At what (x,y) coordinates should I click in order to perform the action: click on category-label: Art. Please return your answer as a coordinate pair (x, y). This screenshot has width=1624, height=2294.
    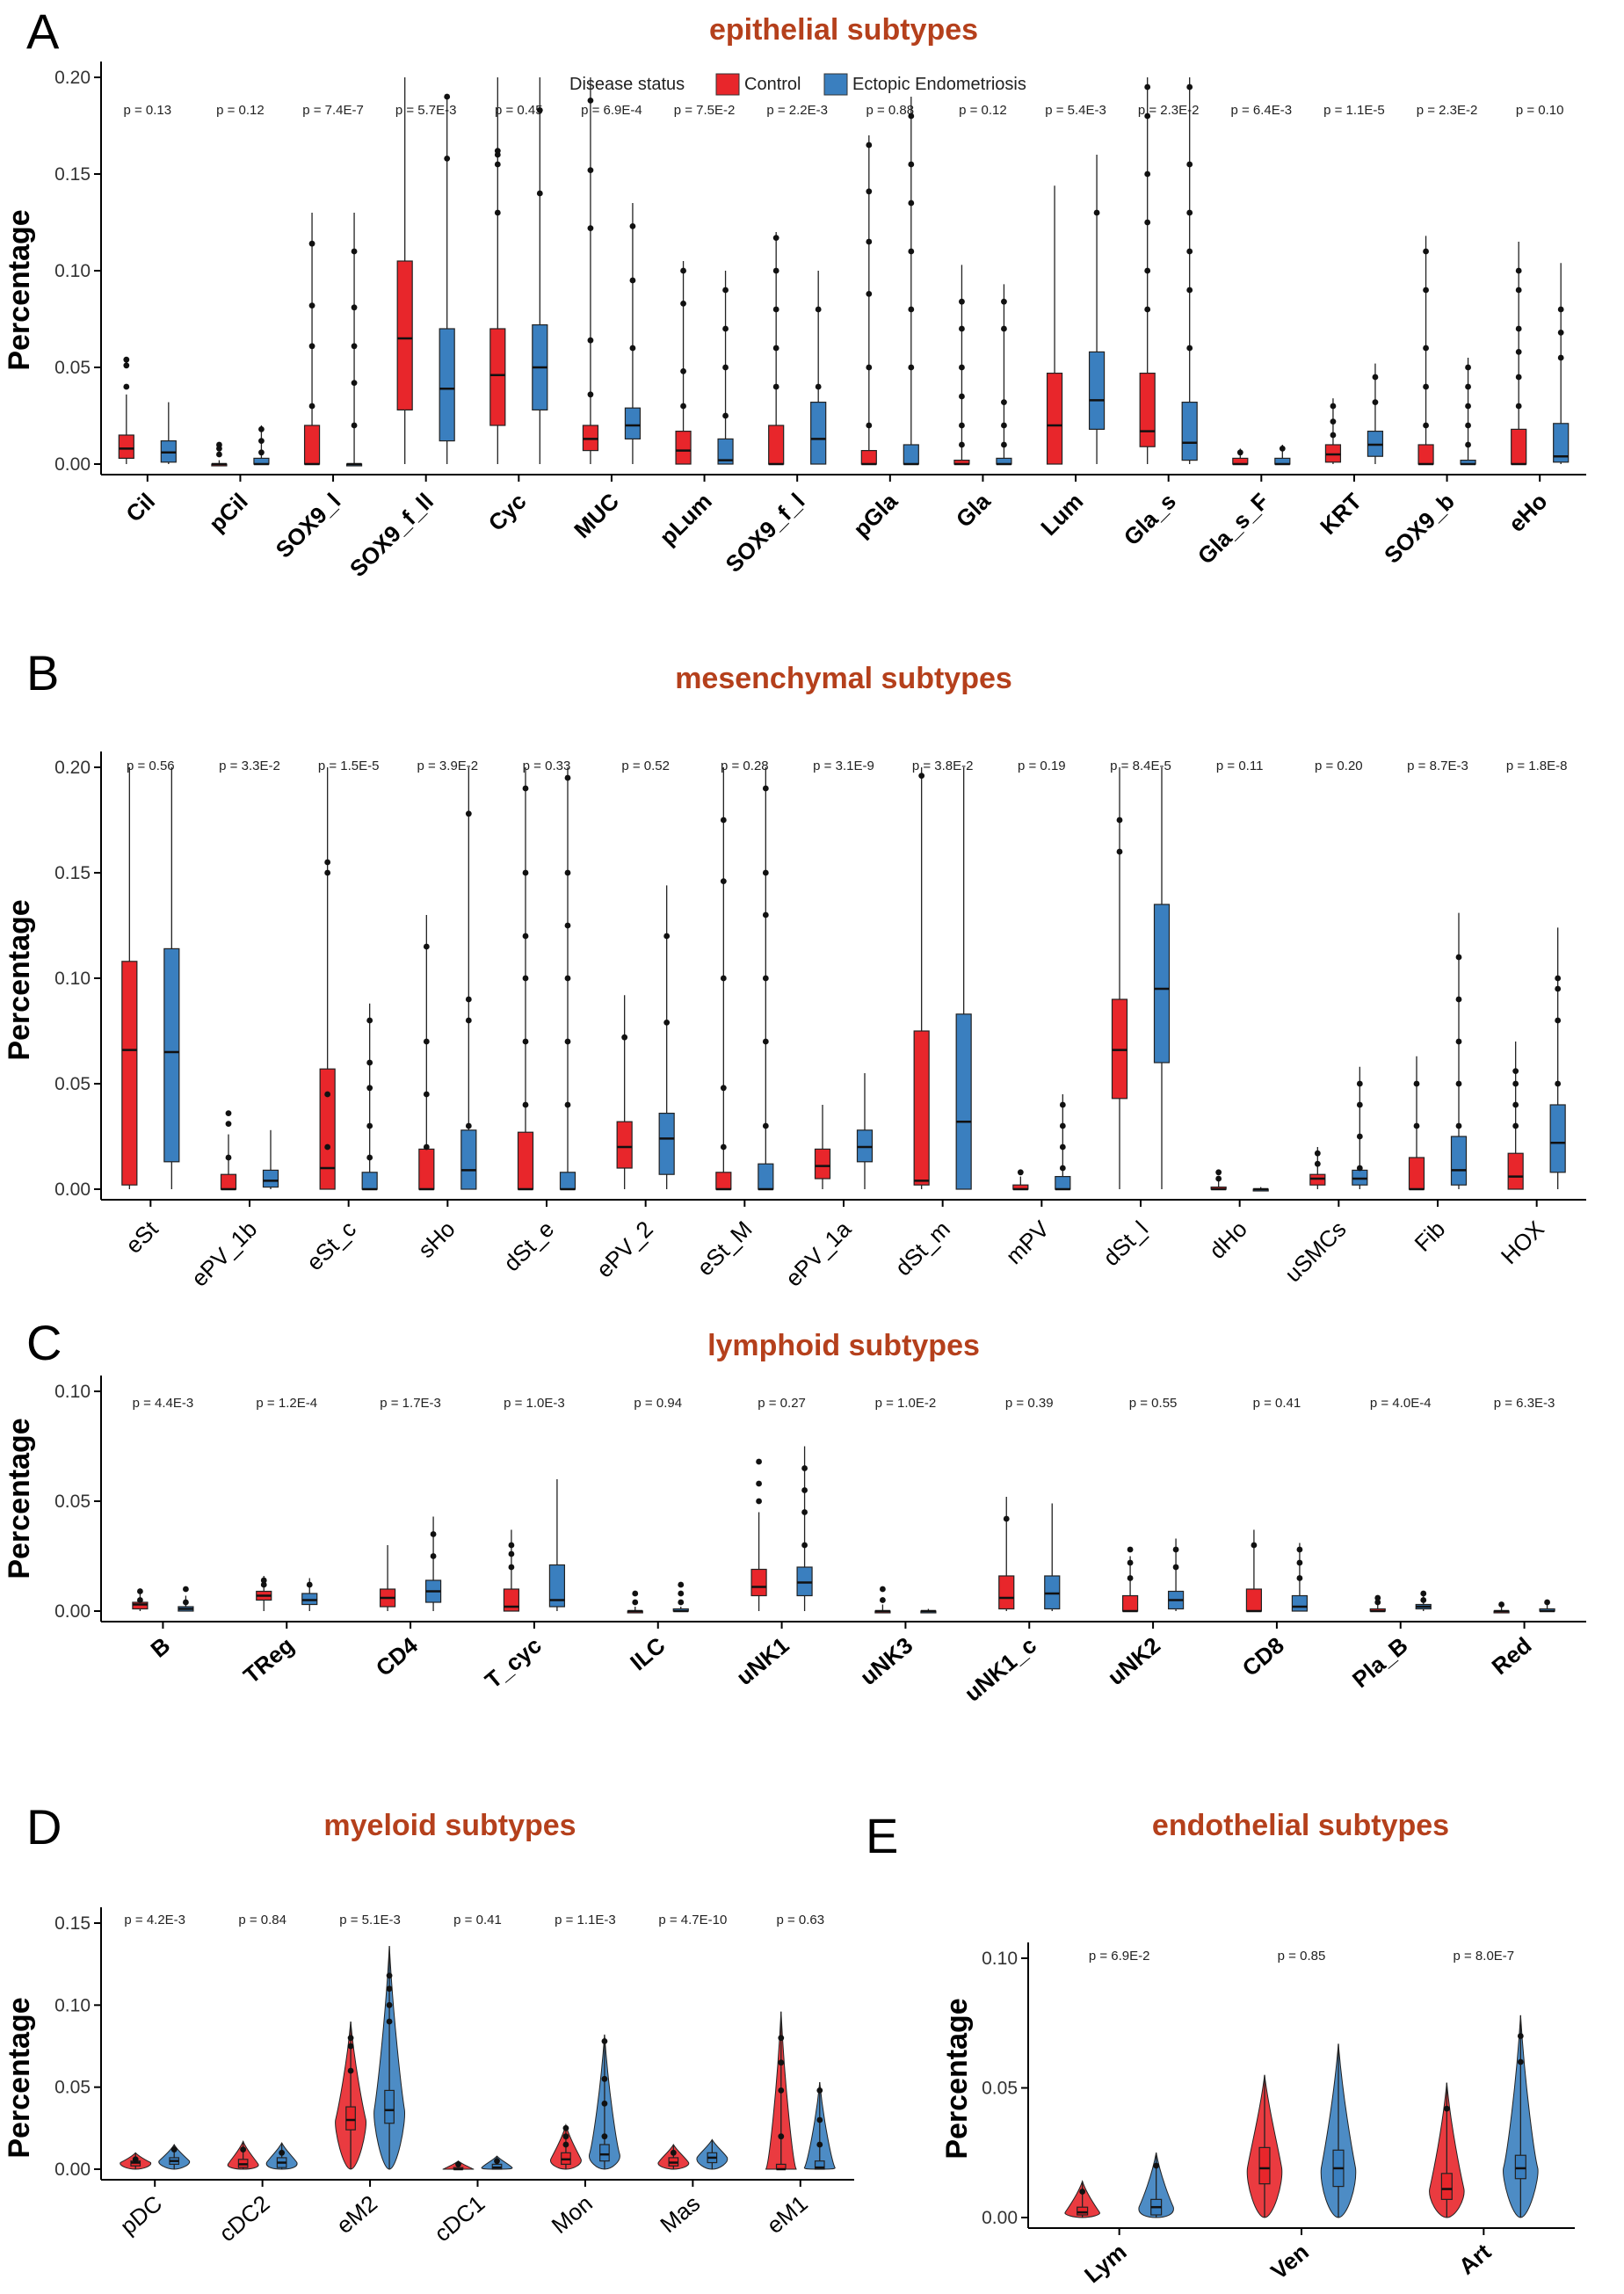
    Looking at the image, I should click on (1475, 2258).